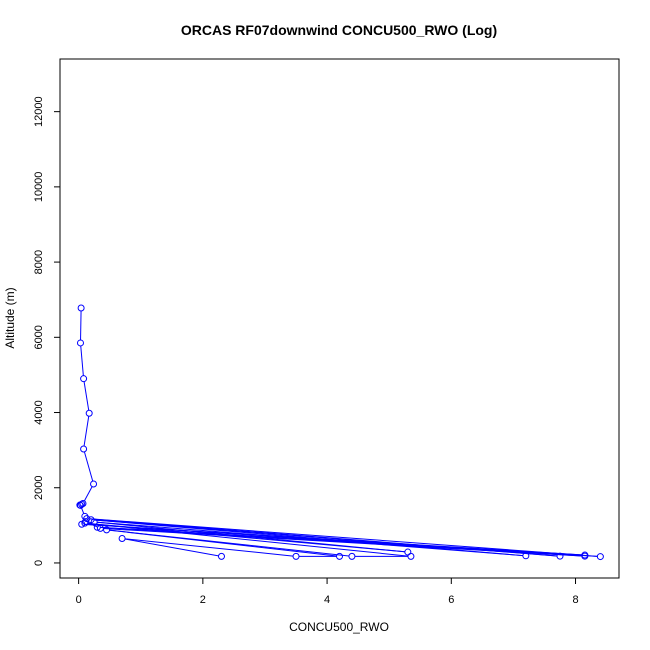  I want to click on x-tick-label: 8, so click(575, 600).